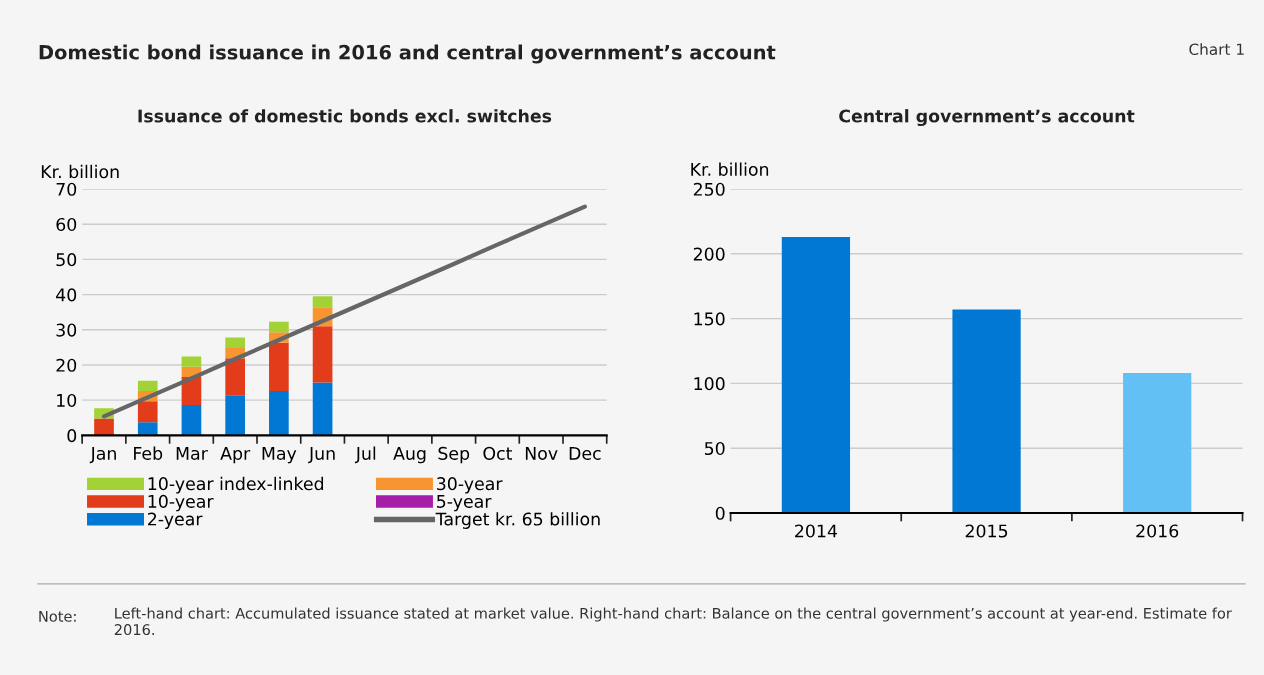 The width and height of the screenshot is (1264, 675). Describe the element at coordinates (454, 455) in the screenshot. I see `x-tick-label: Sep` at that location.